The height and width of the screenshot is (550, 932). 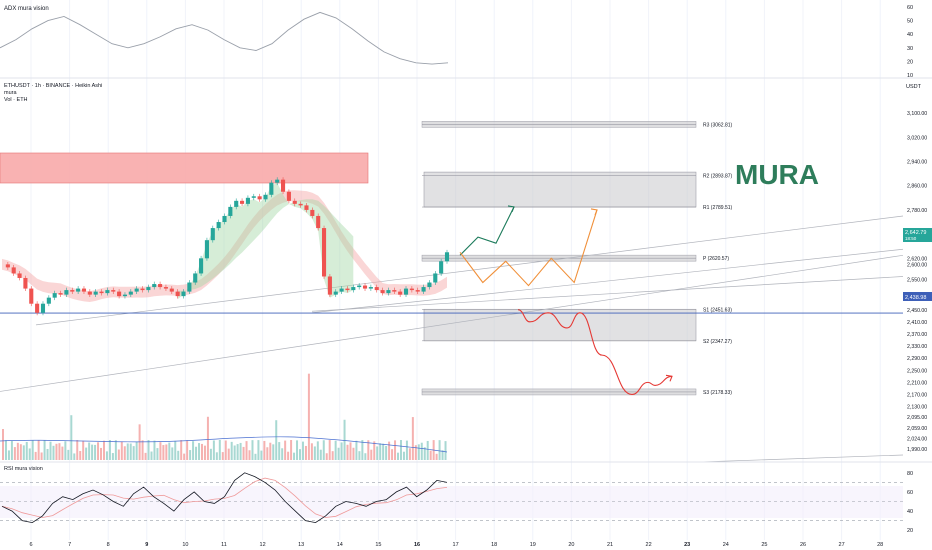 I want to click on rsi-line, so click(x=224, y=498).